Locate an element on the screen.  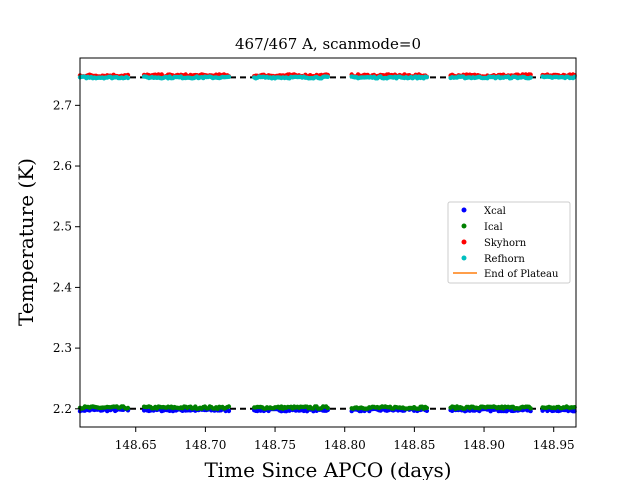
legend: Xcal Ical Skyhorn Refhorn End of Plateau is located at coordinates (509, 242).